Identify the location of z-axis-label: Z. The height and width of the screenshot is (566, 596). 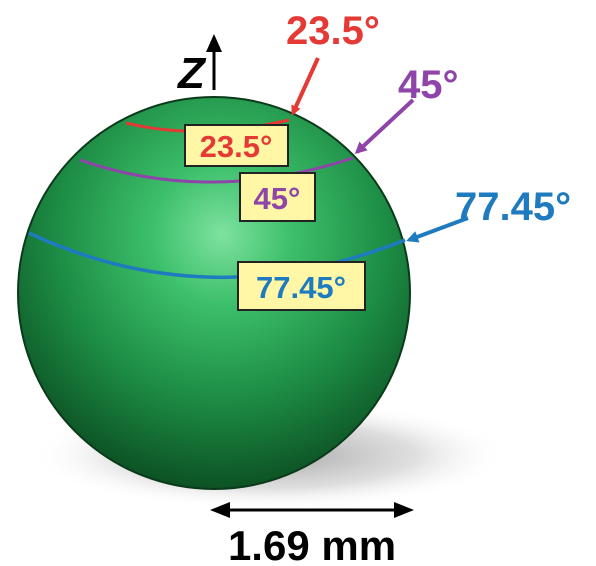
(191, 73).